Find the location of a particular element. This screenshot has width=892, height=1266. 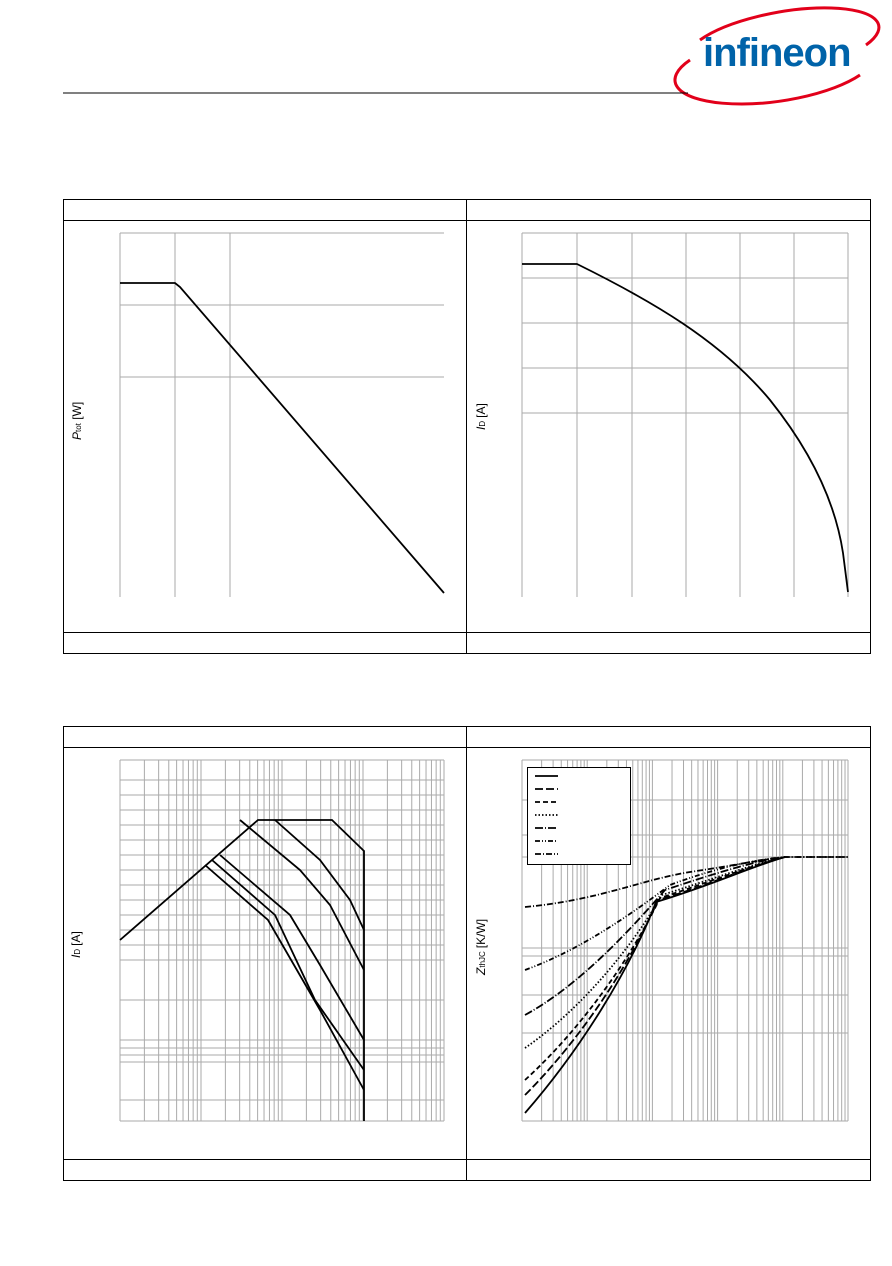

unit: [W] is located at coordinates (77, 412).